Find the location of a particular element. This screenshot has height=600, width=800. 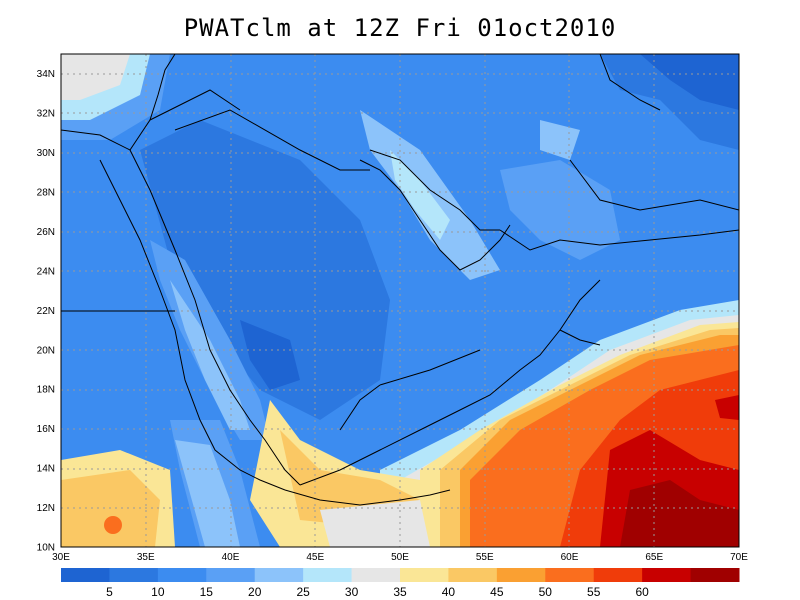

lat-label: 30N is located at coordinates (46, 153).